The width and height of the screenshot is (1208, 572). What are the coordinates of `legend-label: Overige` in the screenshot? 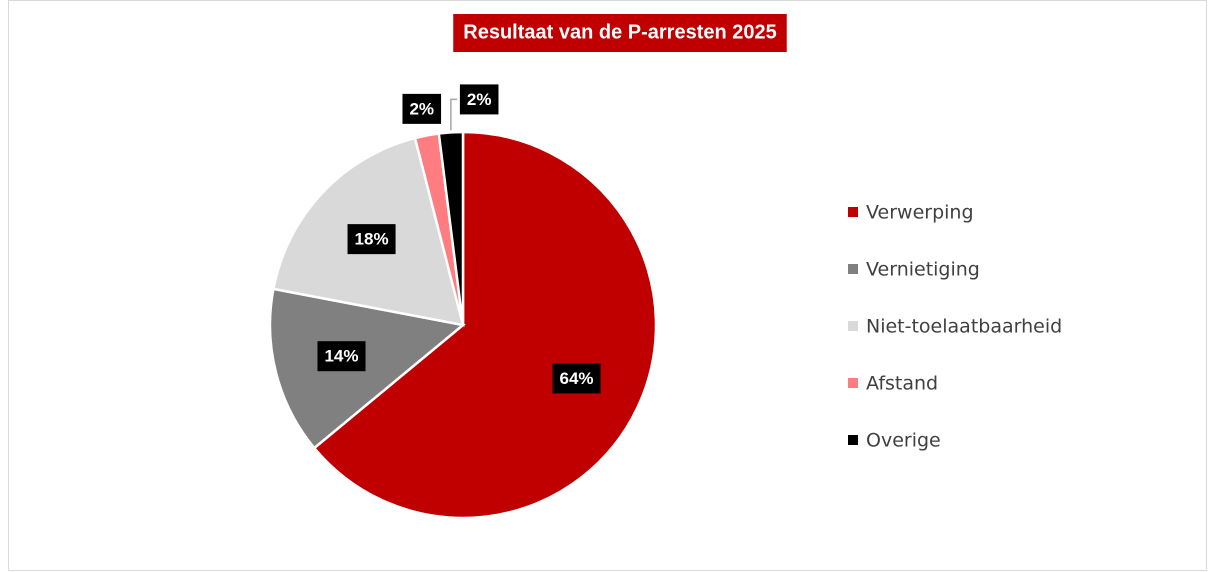 It's located at (903, 441).